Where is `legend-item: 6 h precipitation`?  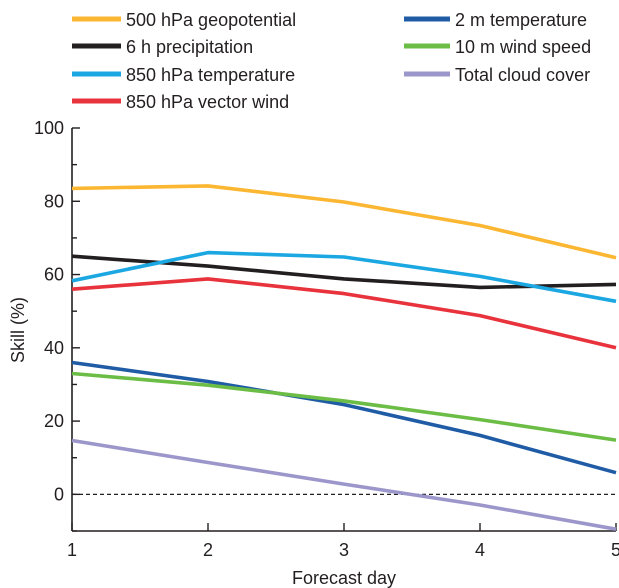
legend-item: 6 h precipitation is located at coordinates (162, 47).